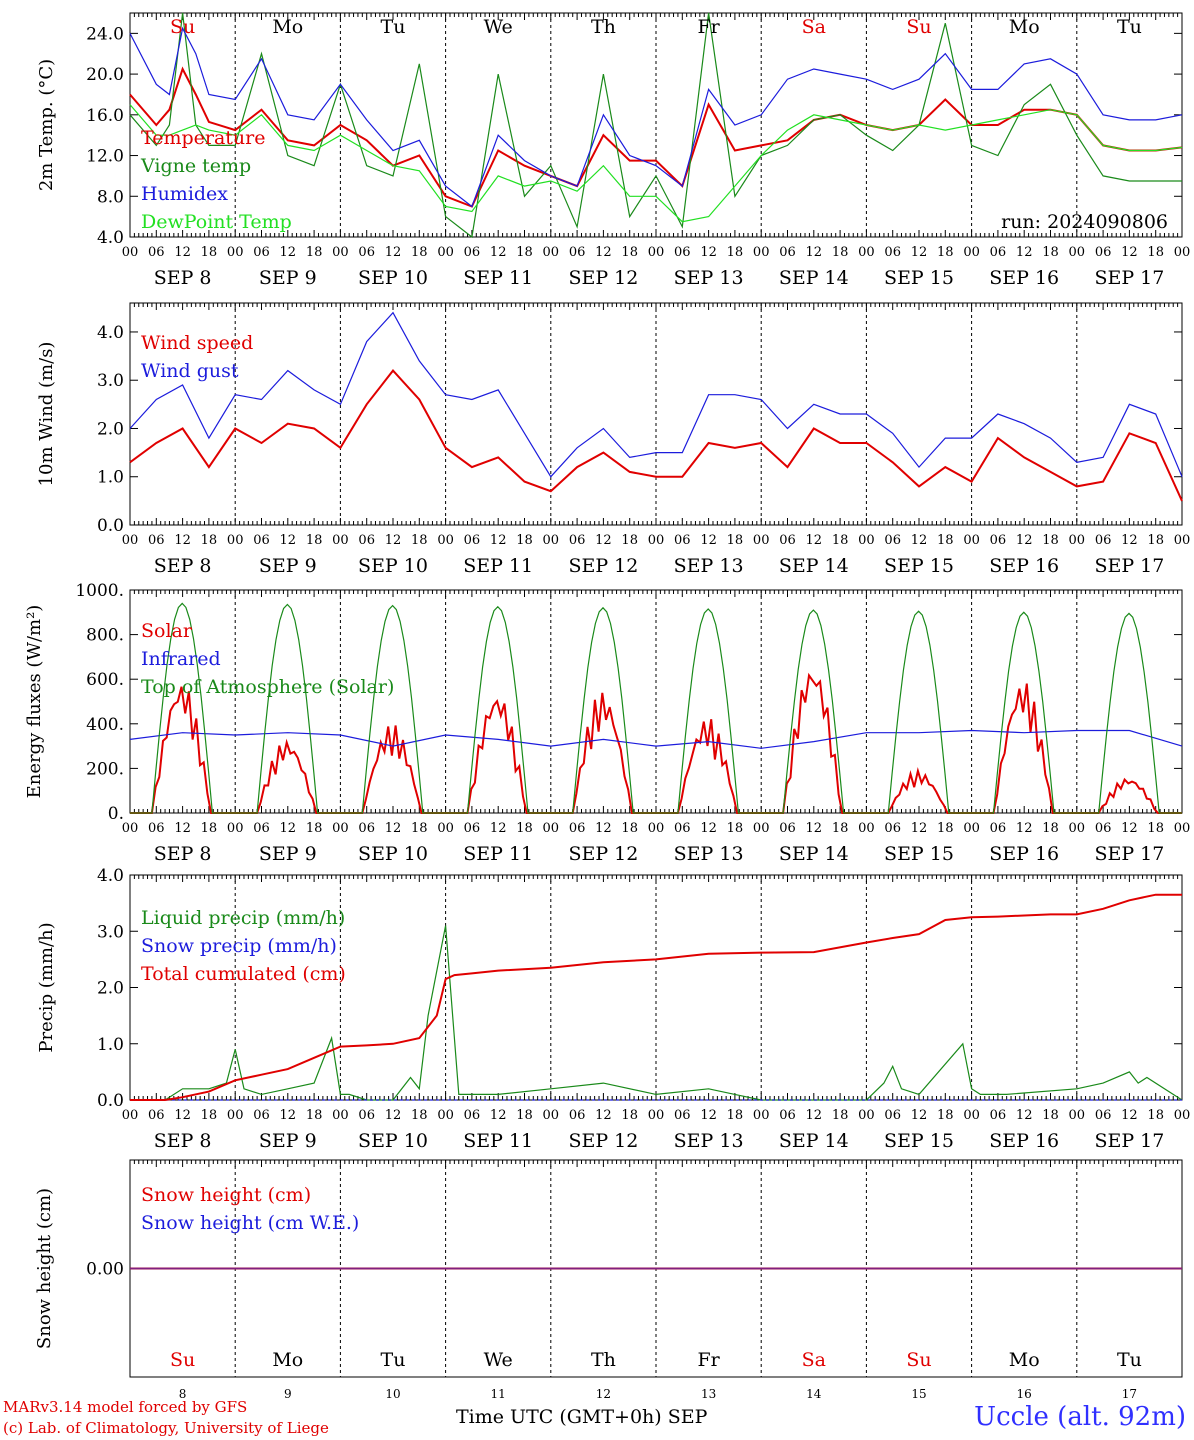 This screenshot has width=1194, height=1440. Describe the element at coordinates (46, 125) in the screenshot. I see `y-axis-label: 2m Temp. (°C)` at that location.